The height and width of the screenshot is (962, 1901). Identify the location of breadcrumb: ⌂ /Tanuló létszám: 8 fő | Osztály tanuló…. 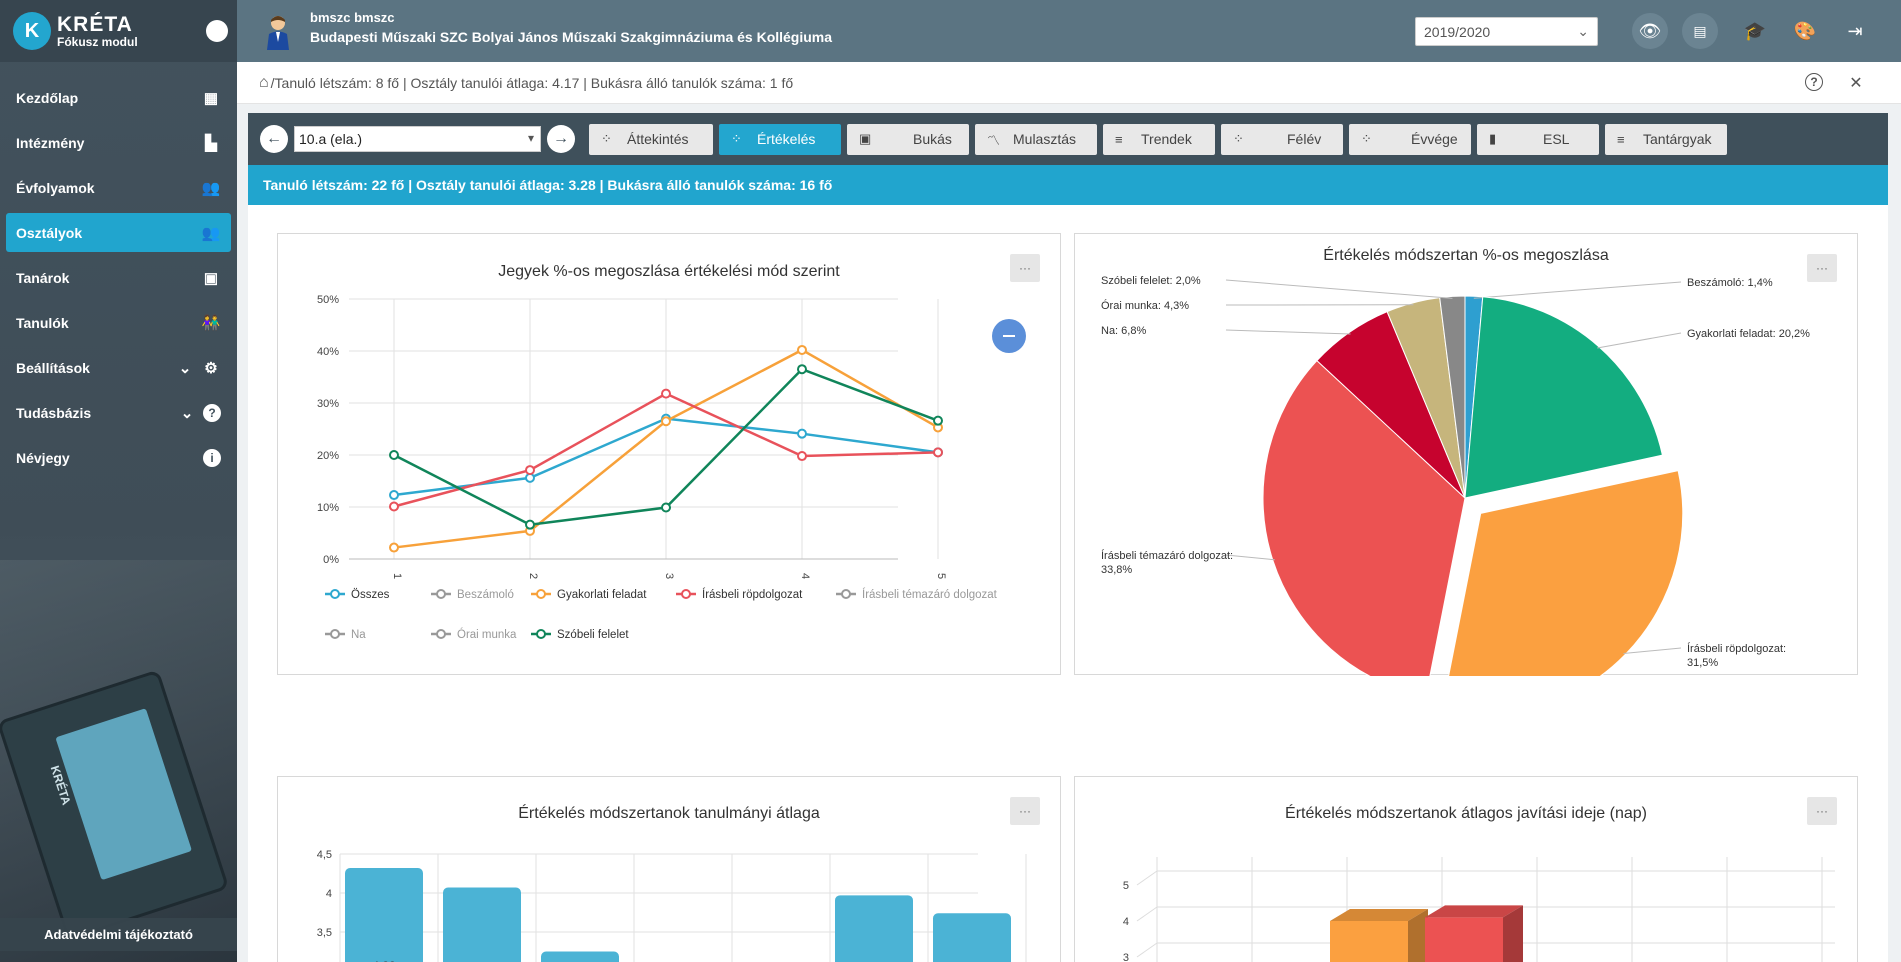
(1069, 83).